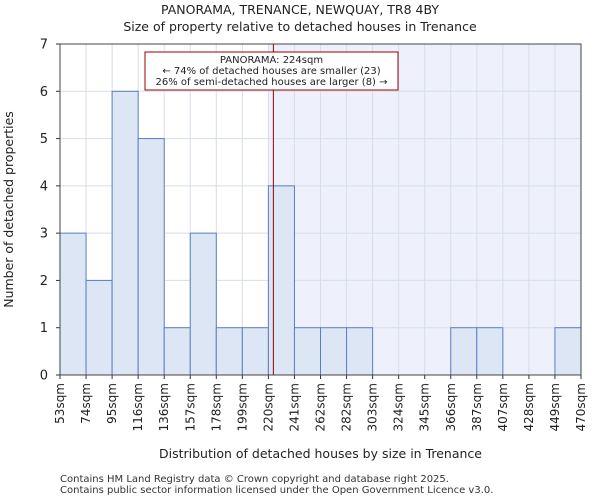  I want to click on x-tick-label: 53sqm, so click(60, 403).